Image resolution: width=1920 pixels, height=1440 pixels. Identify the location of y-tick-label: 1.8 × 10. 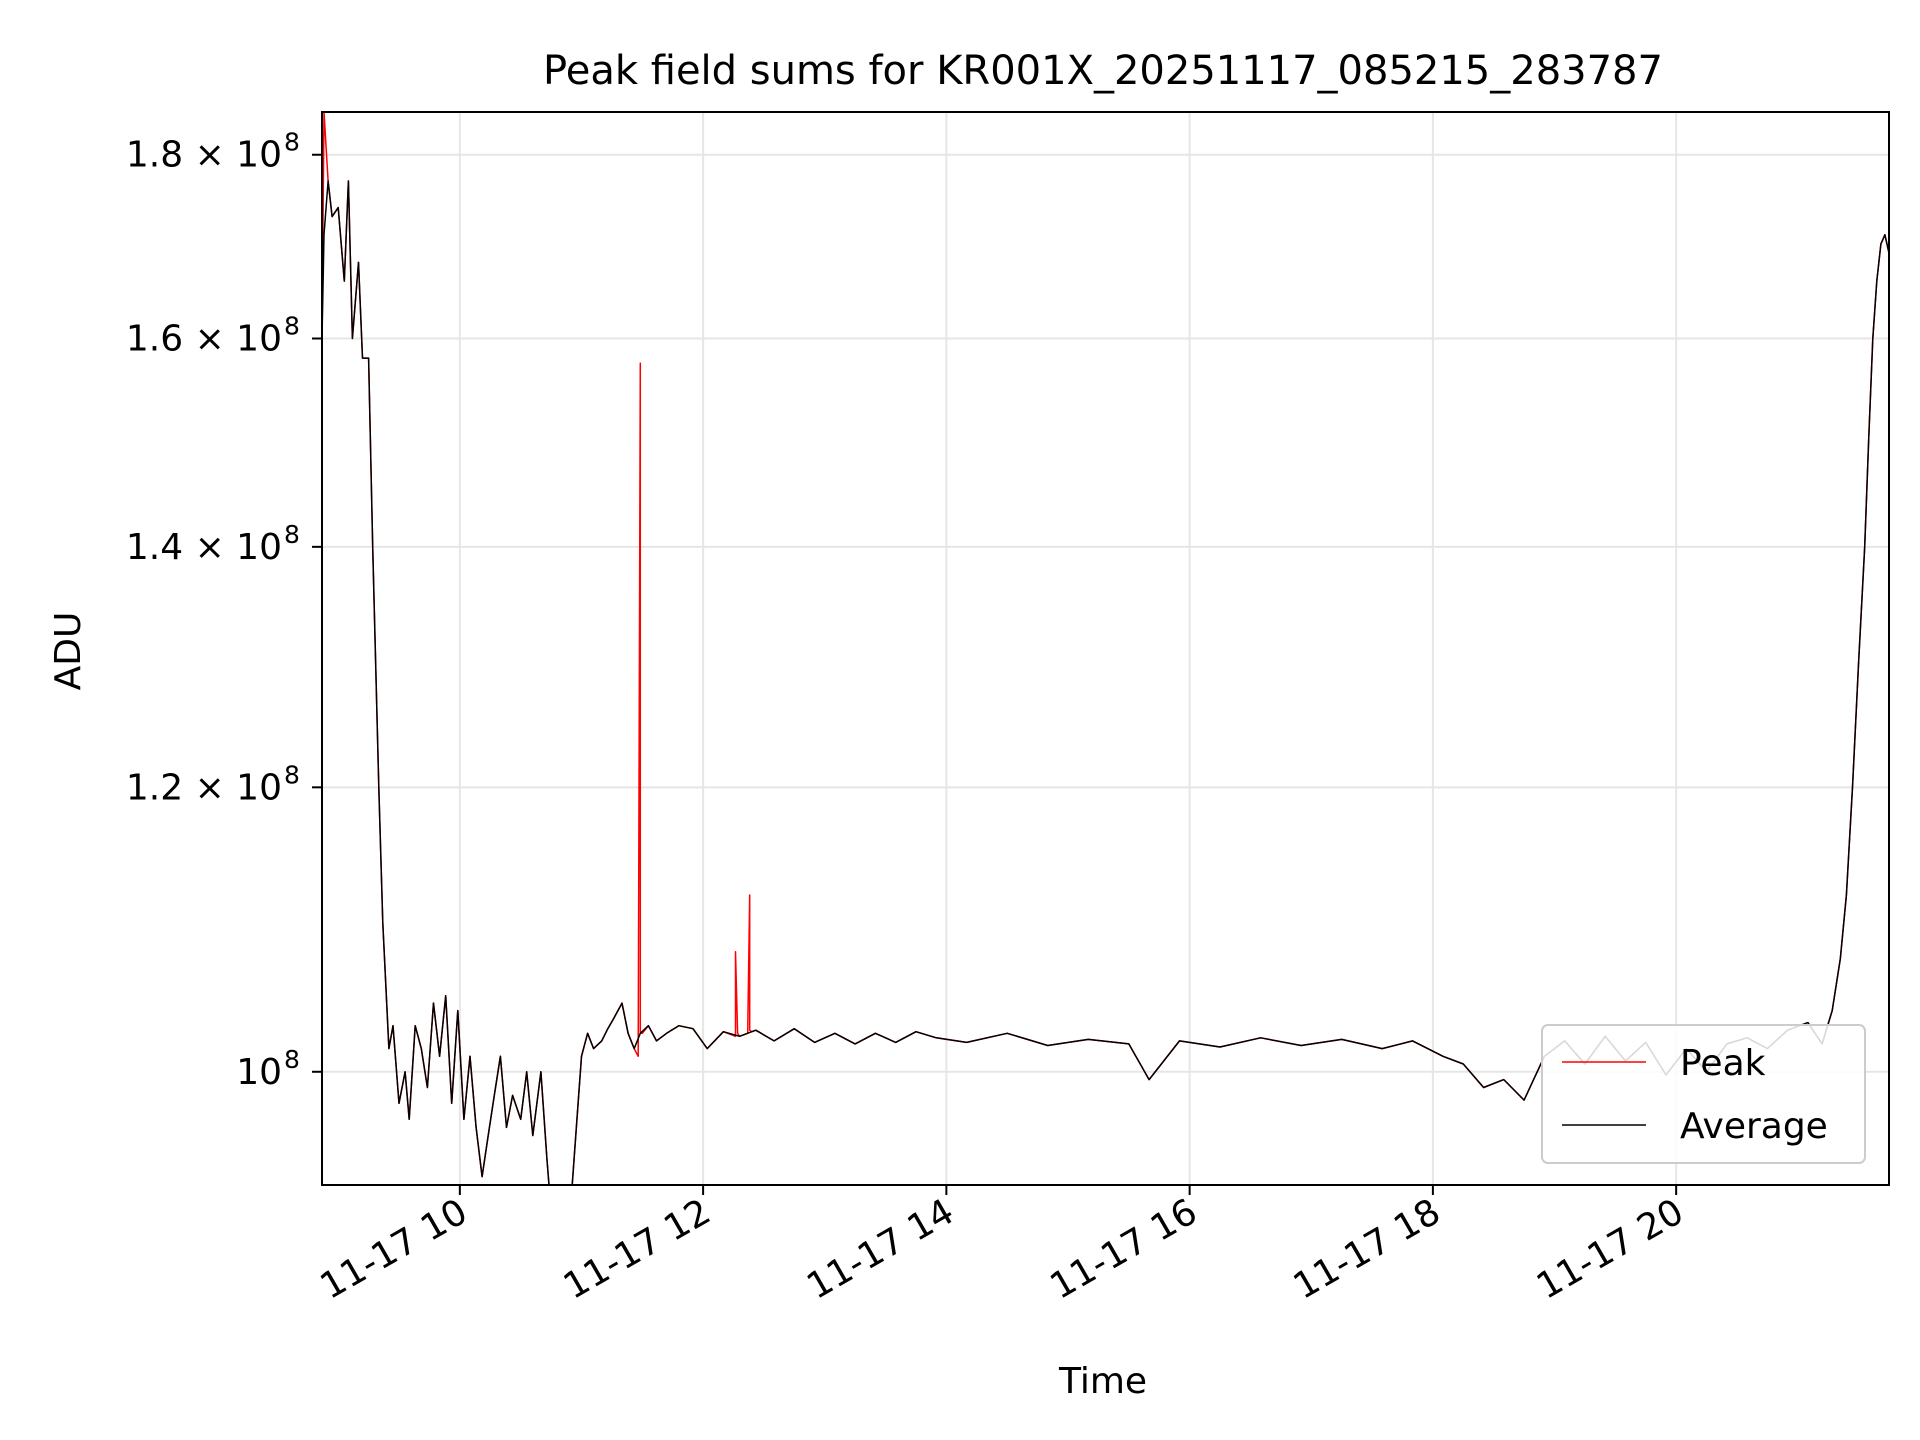
(204, 155).